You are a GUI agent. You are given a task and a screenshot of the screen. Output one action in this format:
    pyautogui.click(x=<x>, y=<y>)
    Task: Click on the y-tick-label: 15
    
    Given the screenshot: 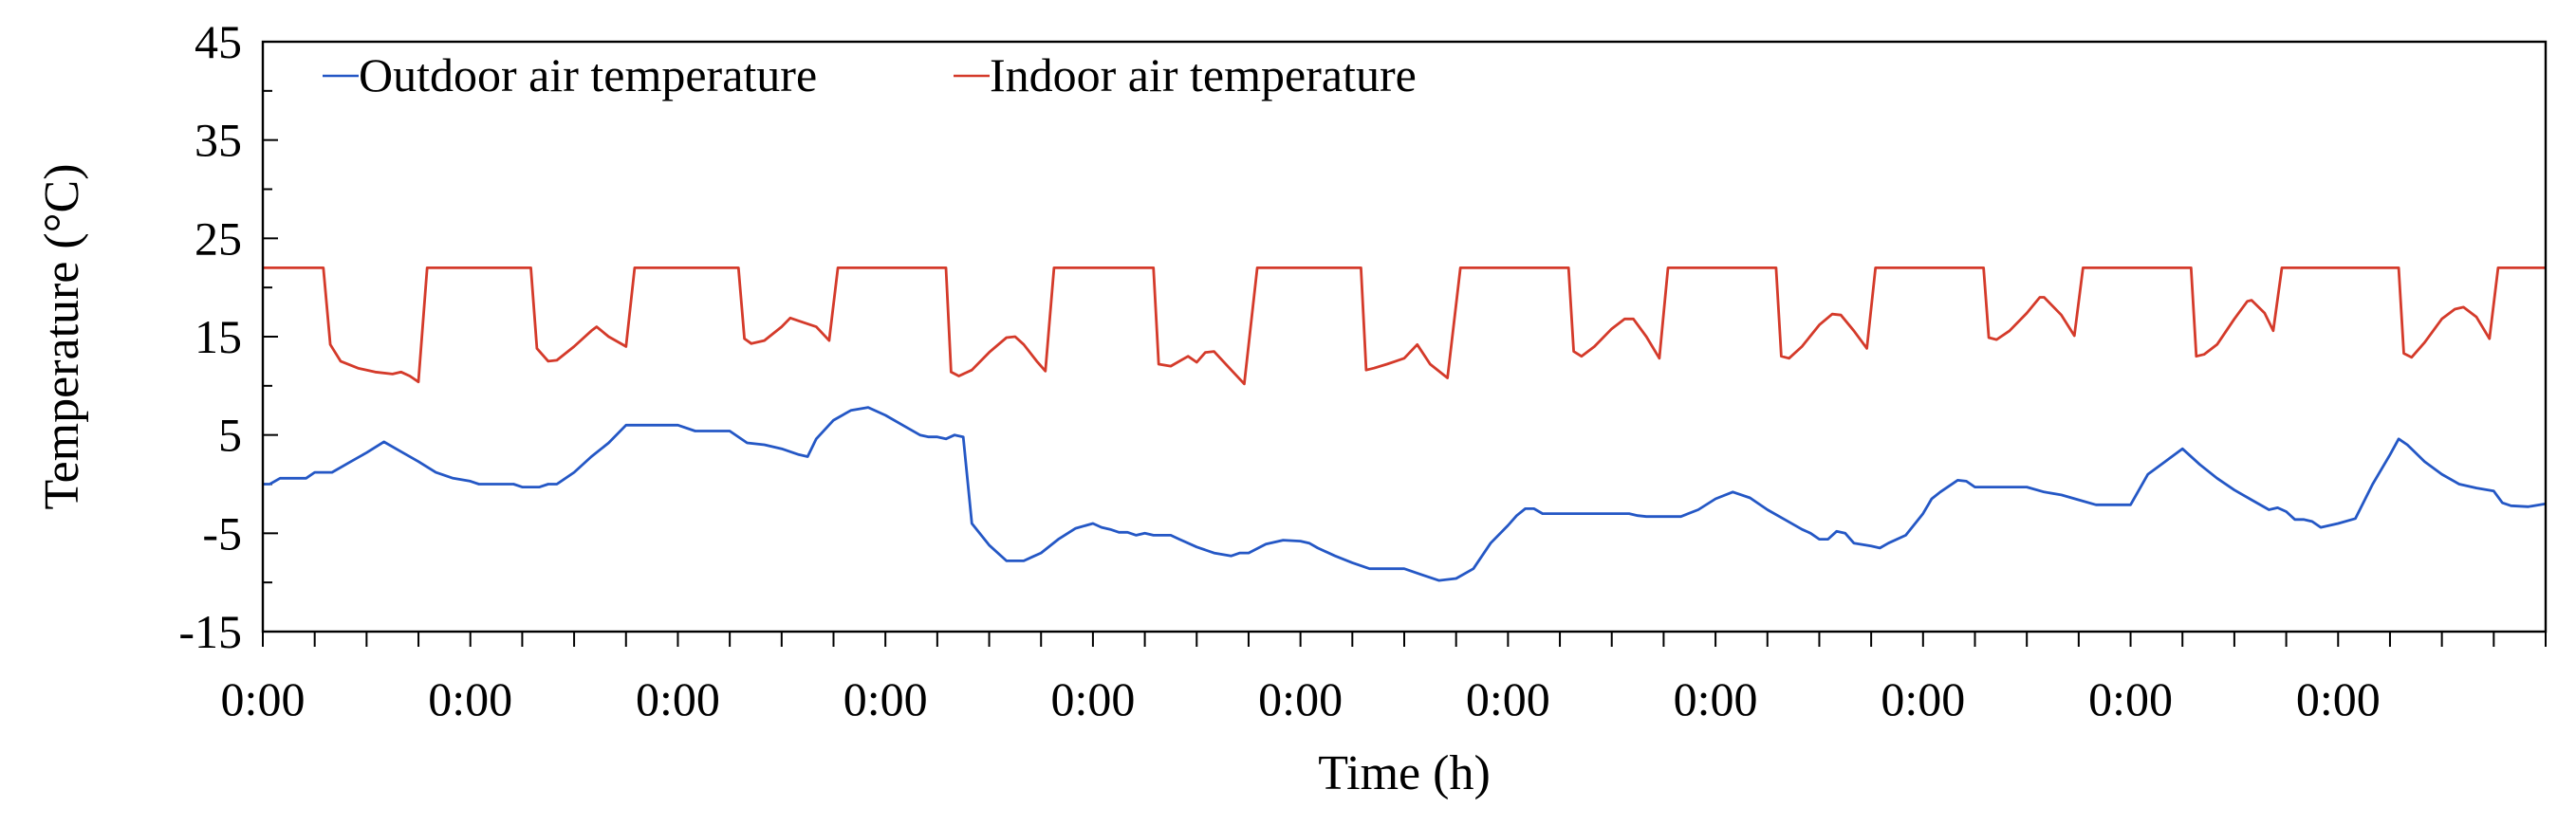 What is the action you would take?
    pyautogui.click(x=218, y=336)
    